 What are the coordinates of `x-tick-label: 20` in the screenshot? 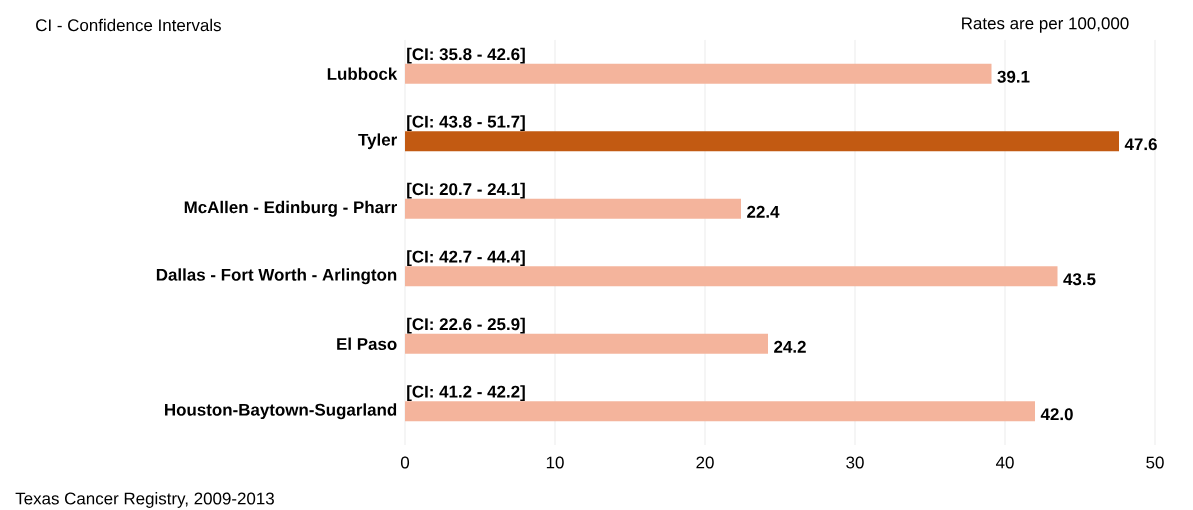 It's located at (705, 462).